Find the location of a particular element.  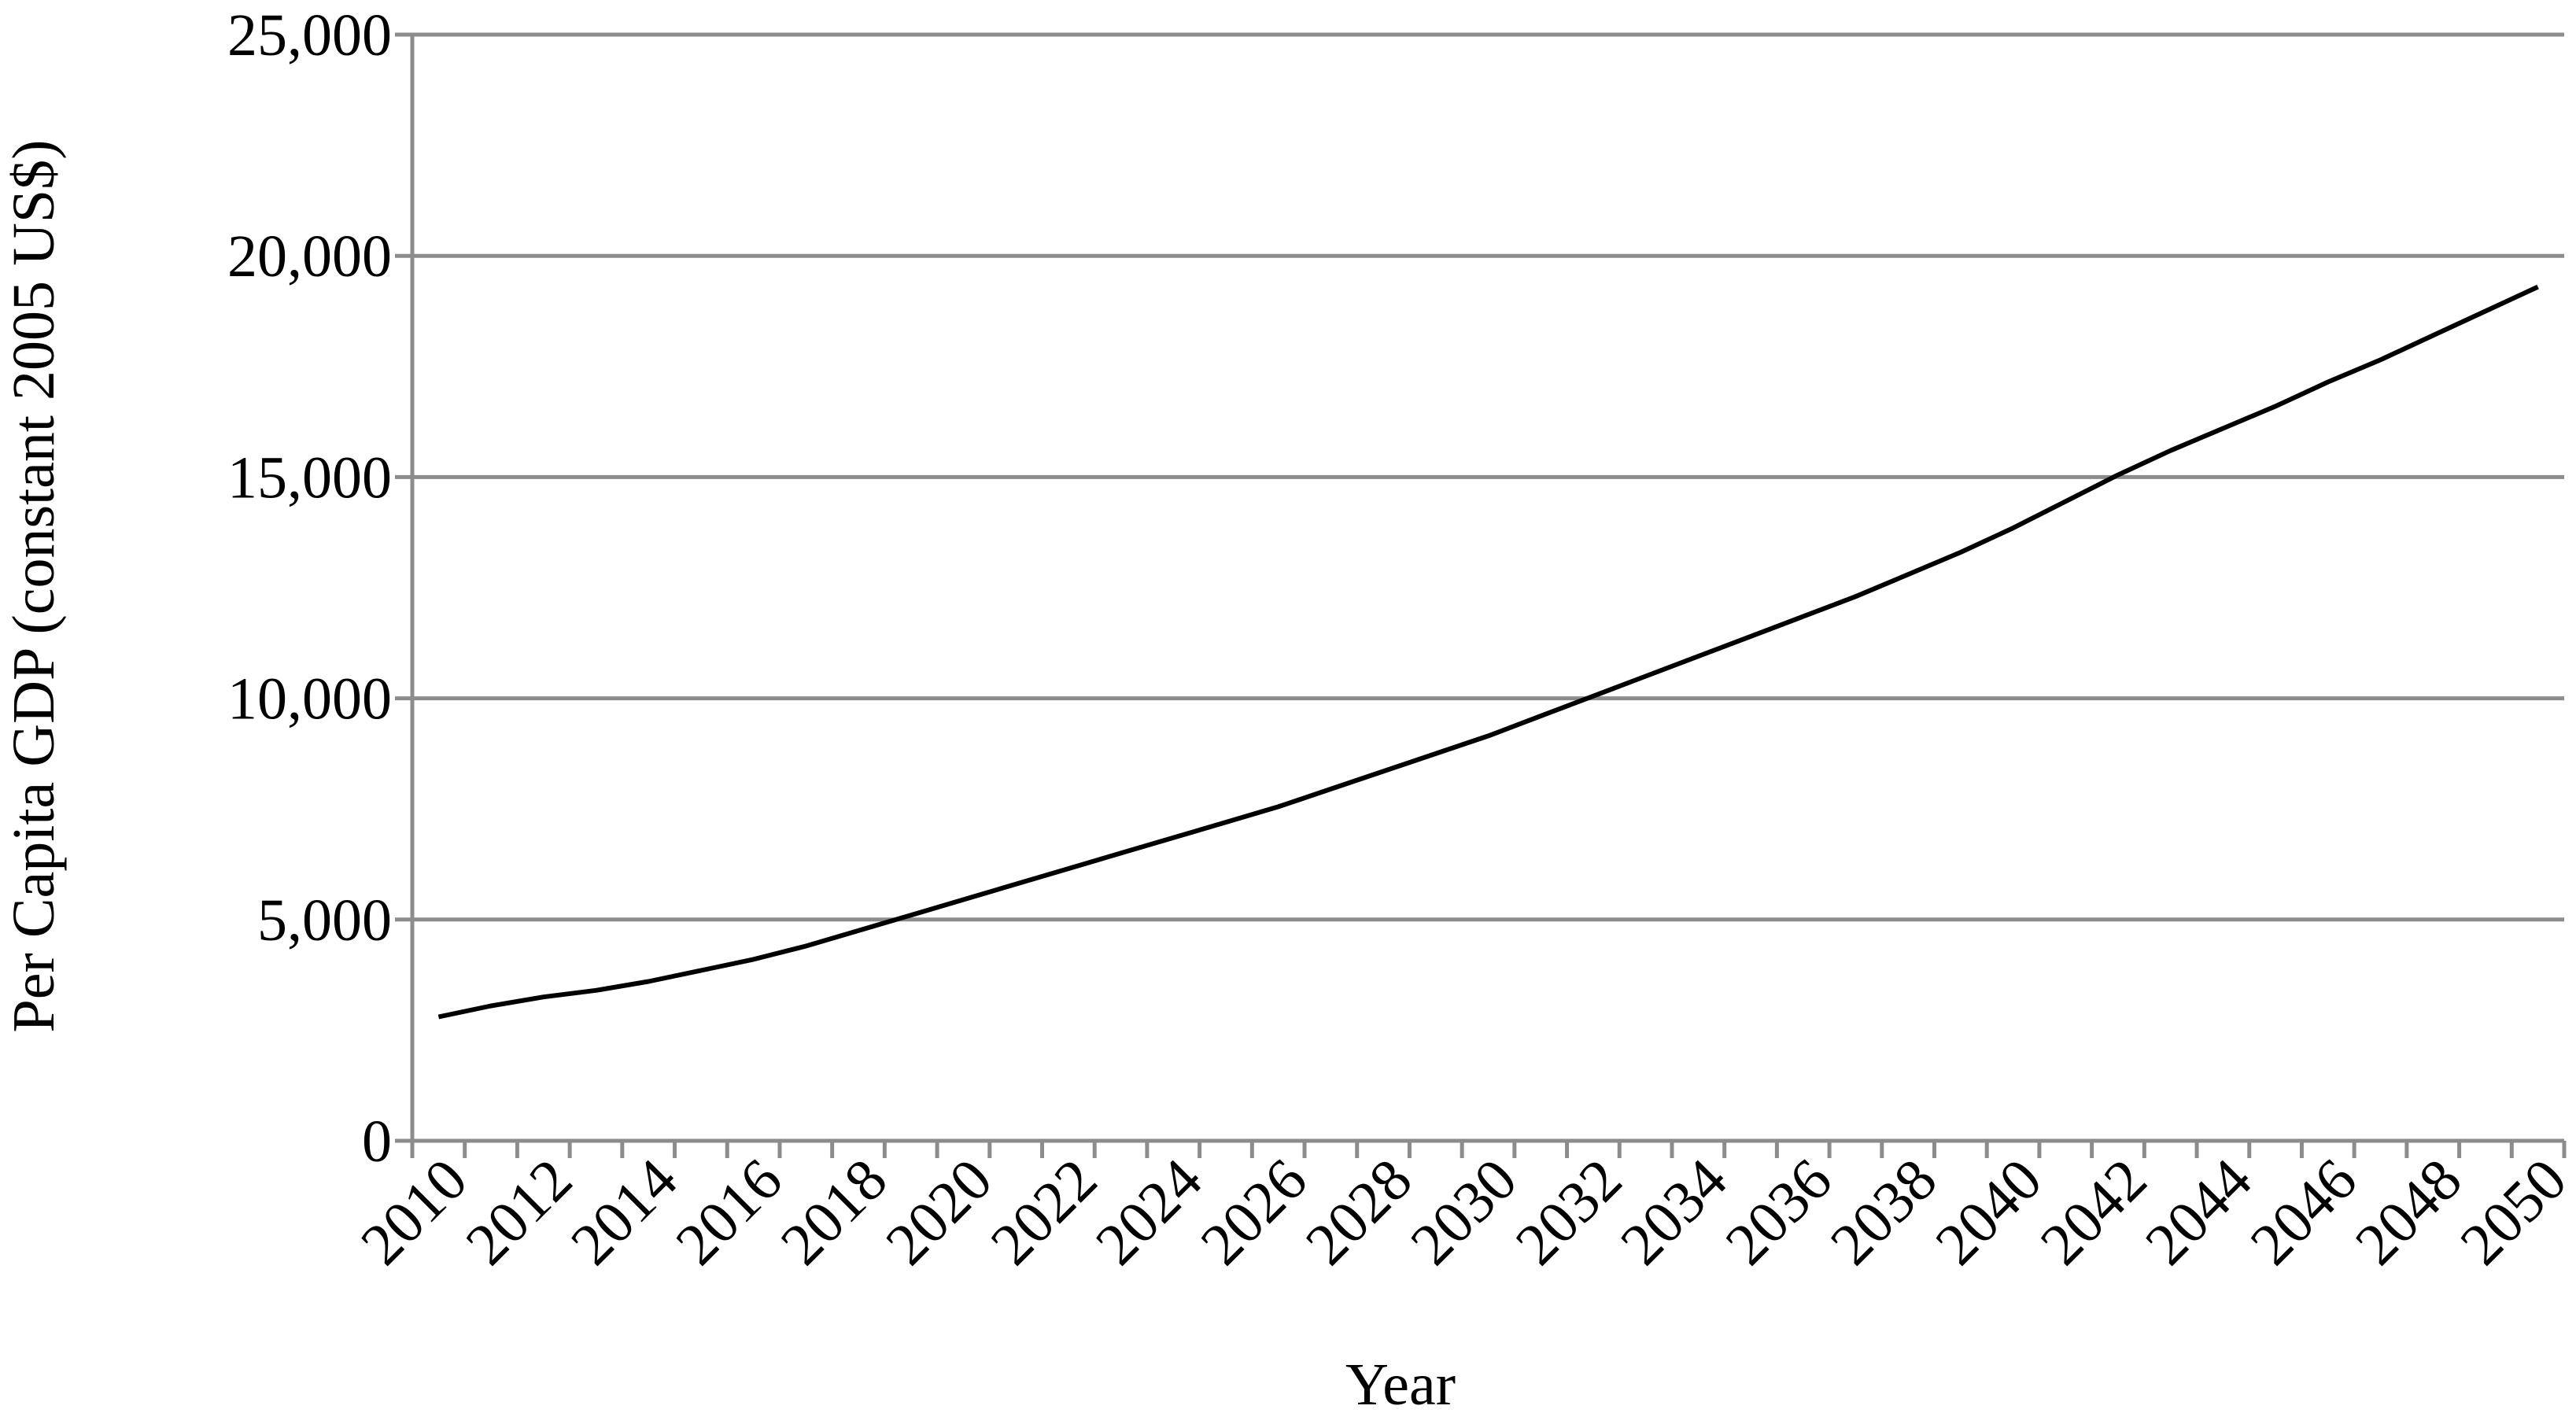

y-tick-label: 25,000 is located at coordinates (309, 35).